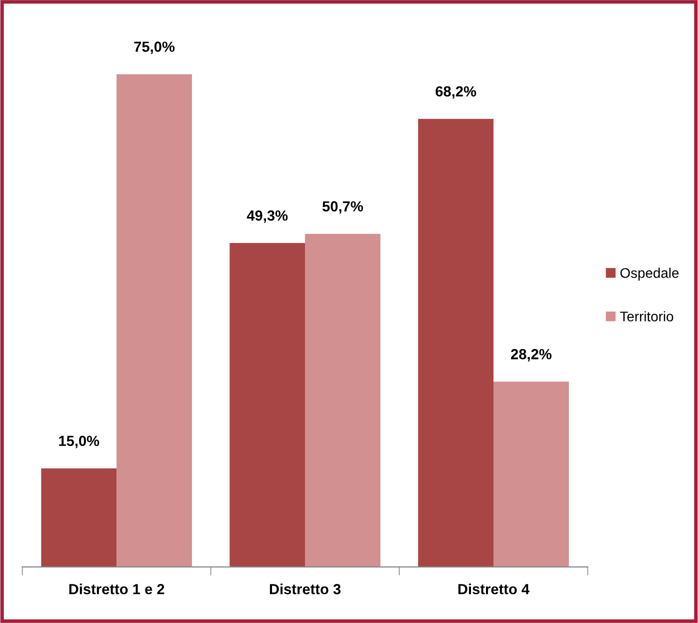 The width and height of the screenshot is (698, 623). What do you see at coordinates (456, 92) in the screenshot?
I see `data-label: 68,2%` at bounding box center [456, 92].